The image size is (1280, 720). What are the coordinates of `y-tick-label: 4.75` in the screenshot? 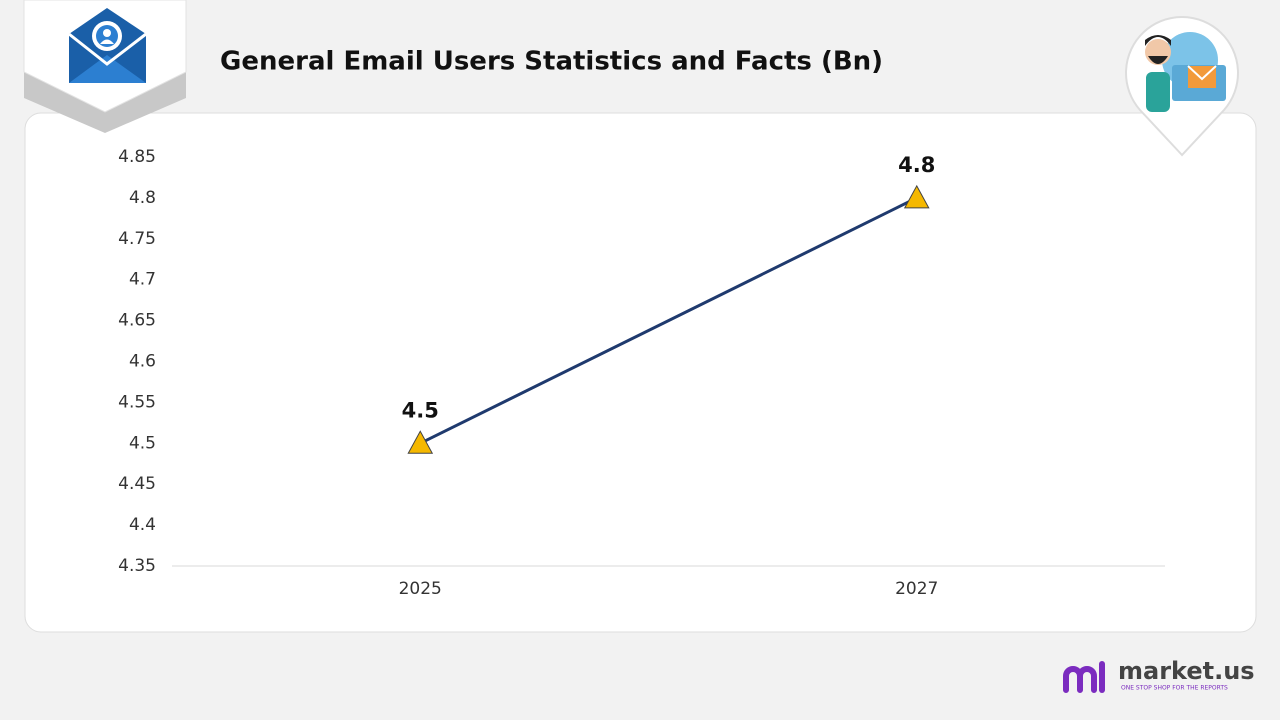 It's located at (137, 239).